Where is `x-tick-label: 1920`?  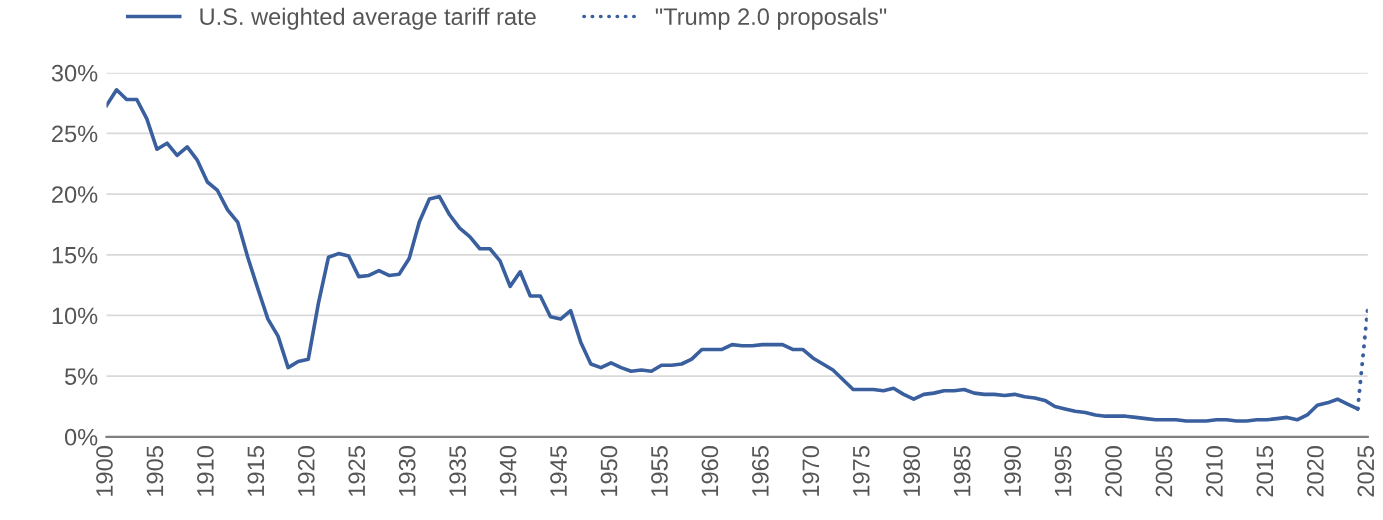
x-tick-label: 1920 is located at coordinates (306, 471).